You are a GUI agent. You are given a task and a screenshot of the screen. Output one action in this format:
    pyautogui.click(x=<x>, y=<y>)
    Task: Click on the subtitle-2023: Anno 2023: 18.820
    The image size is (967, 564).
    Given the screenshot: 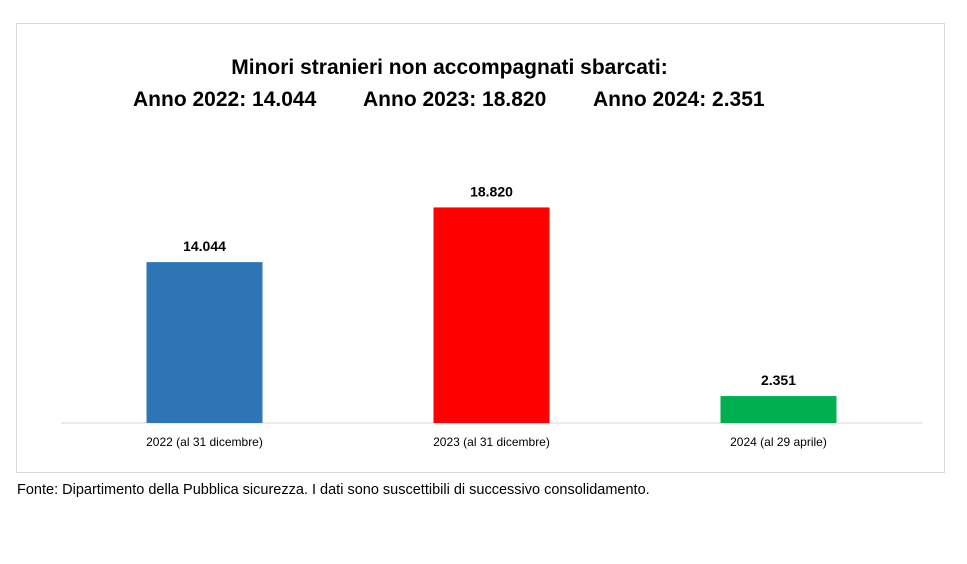 What is the action you would take?
    pyautogui.click(x=455, y=99)
    